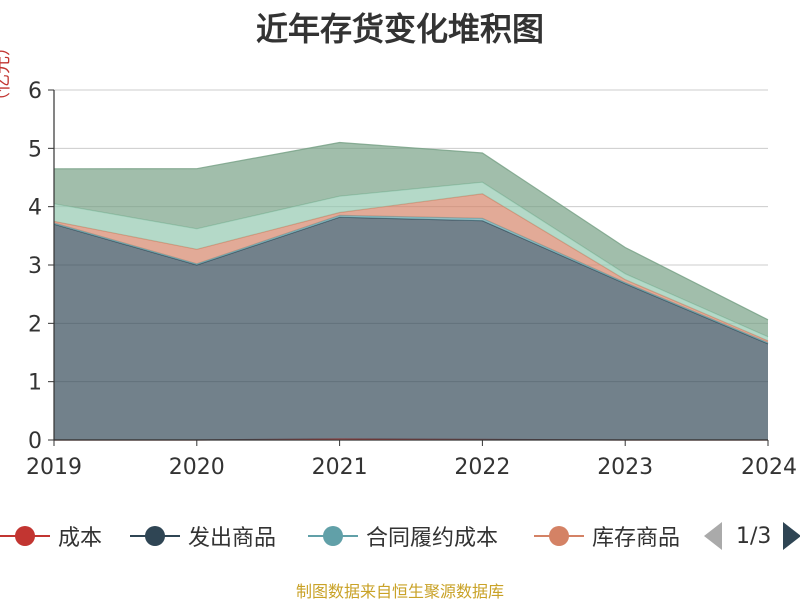  Describe the element at coordinates (399, 29) in the screenshot. I see `chart-title: 近年存货变化堆积图` at that location.